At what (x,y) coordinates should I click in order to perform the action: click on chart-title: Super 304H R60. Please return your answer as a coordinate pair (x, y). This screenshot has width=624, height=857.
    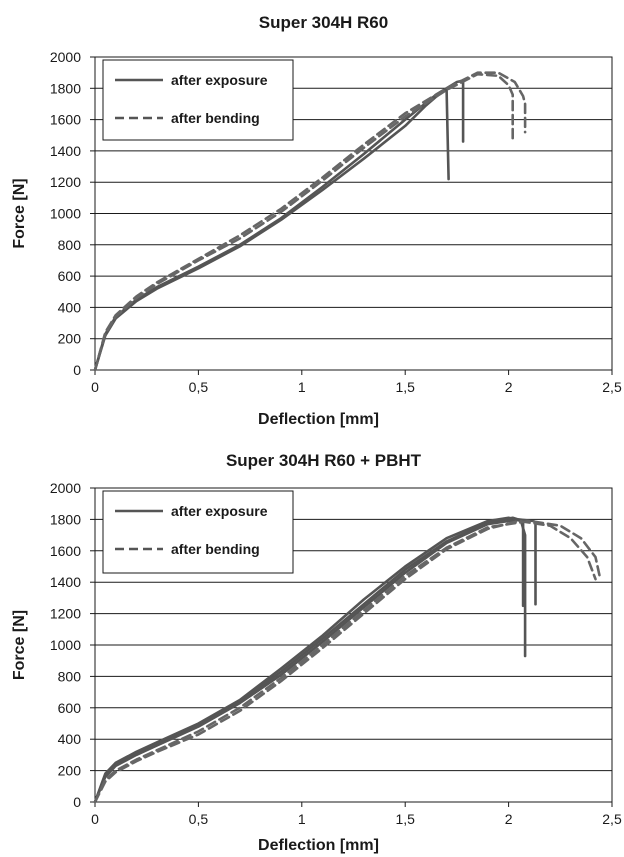
    Looking at the image, I should click on (323, 22).